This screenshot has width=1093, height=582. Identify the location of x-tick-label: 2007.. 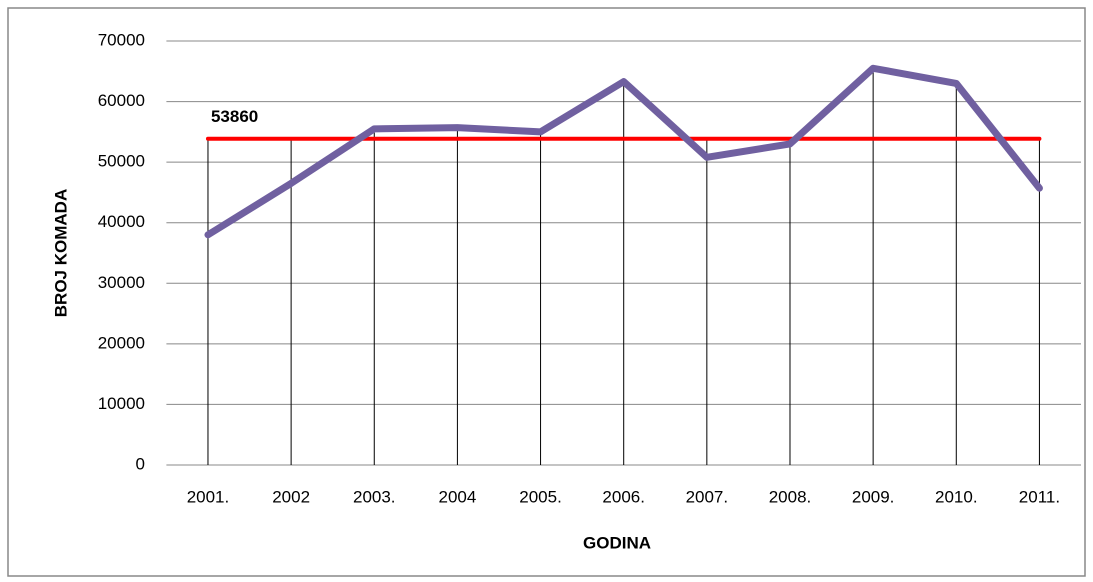
(707, 496).